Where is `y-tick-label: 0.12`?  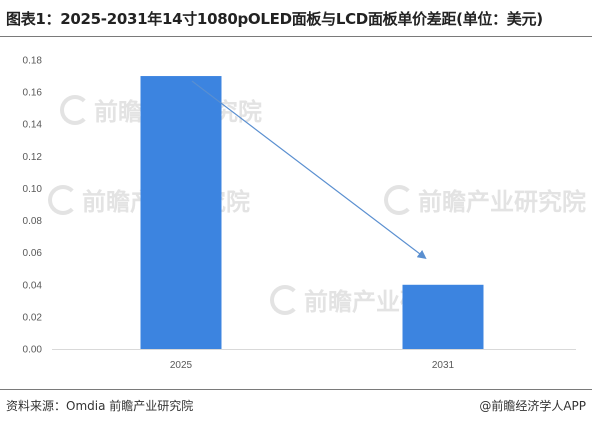 y-tick-label: 0.12 is located at coordinates (33, 157).